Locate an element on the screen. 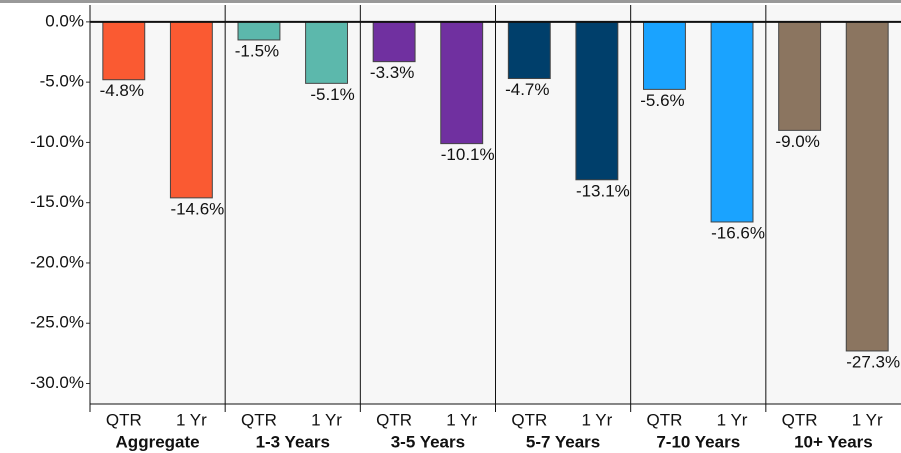  value-label: -13.1% is located at coordinates (603, 190).